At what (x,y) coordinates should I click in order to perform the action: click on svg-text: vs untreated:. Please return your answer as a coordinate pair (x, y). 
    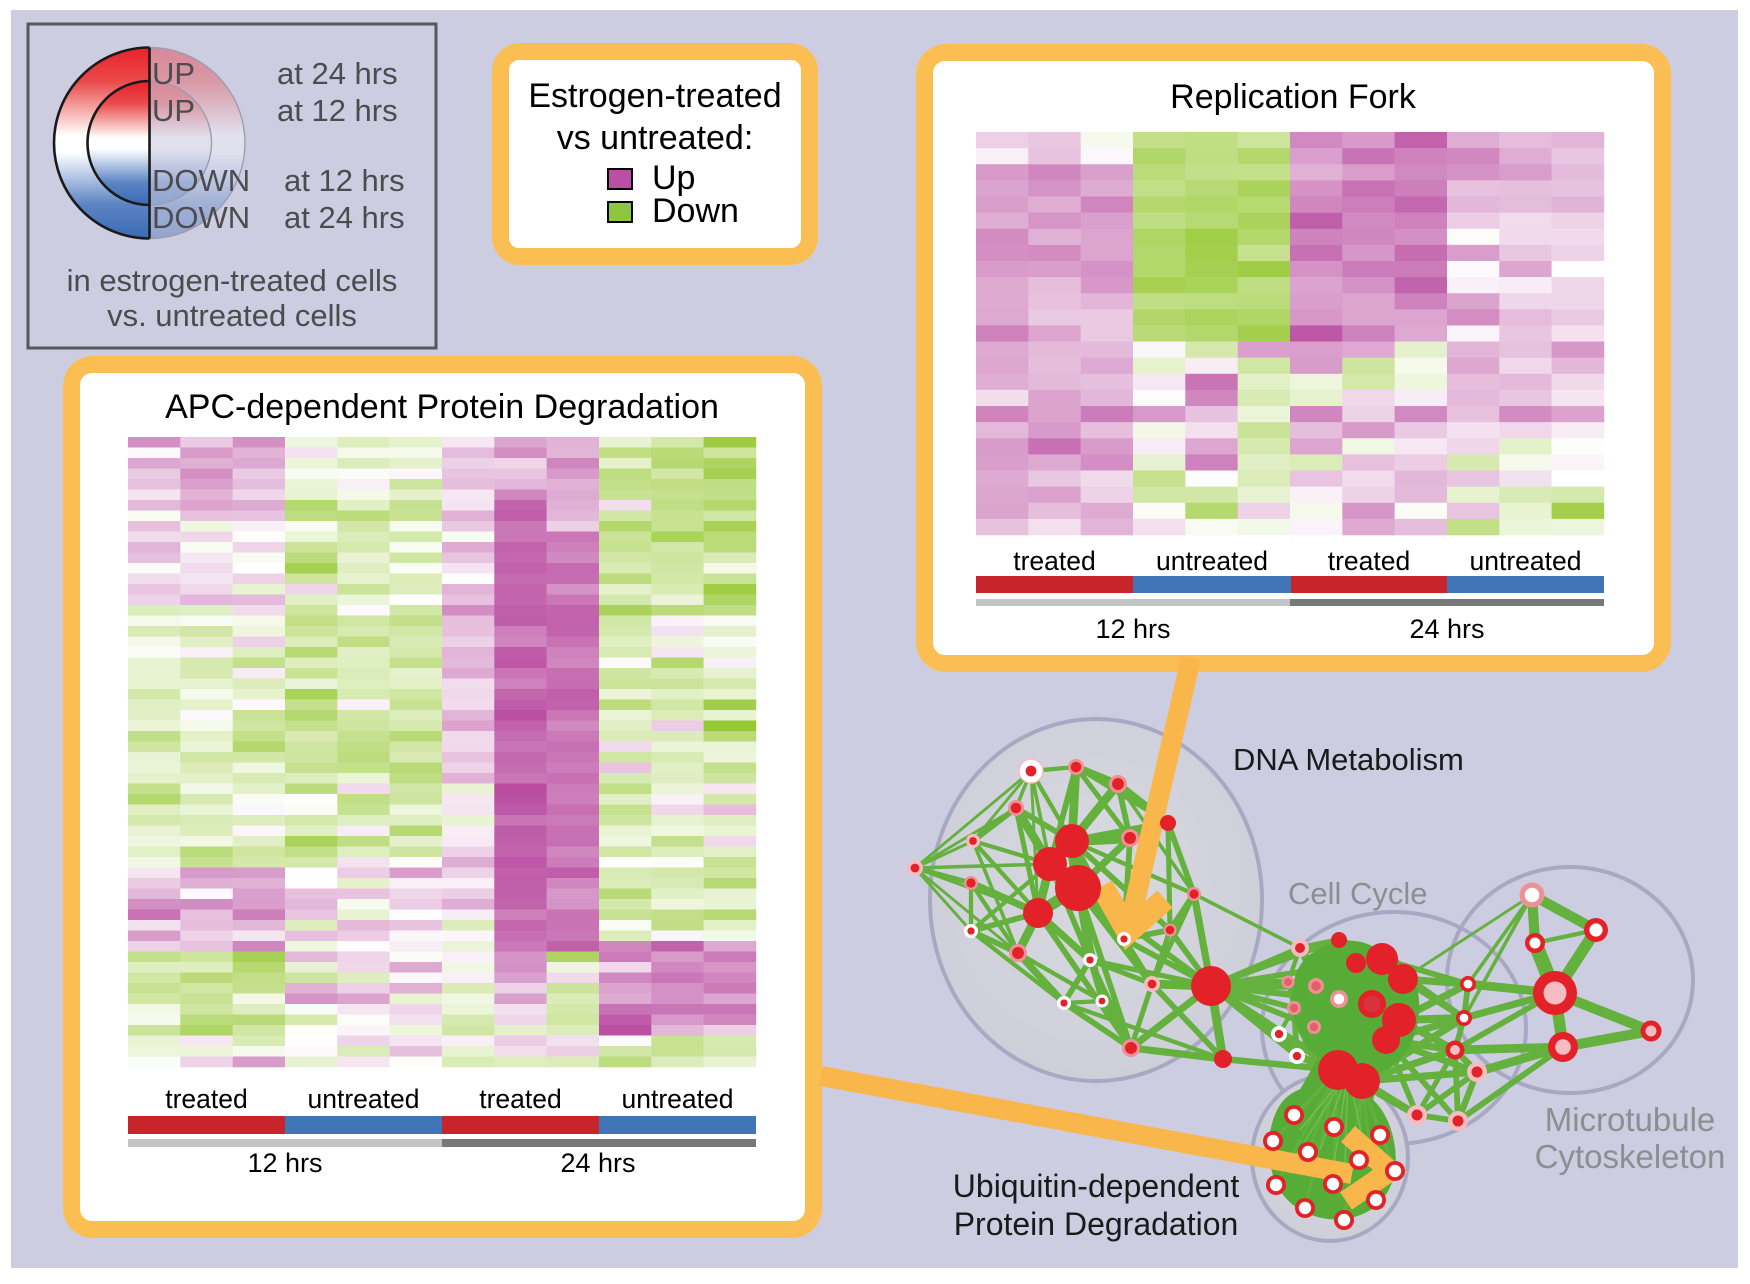
    Looking at the image, I should click on (655, 138).